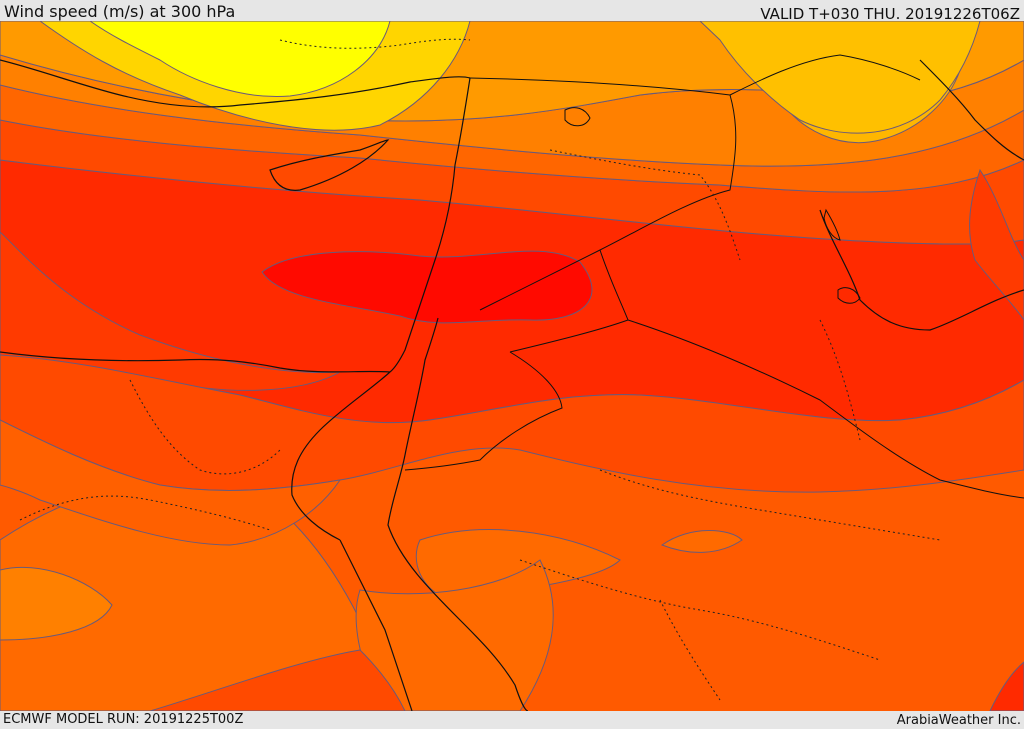  What do you see at coordinates (277, 680) in the screenshot?
I see `band-bottom-left` at bounding box center [277, 680].